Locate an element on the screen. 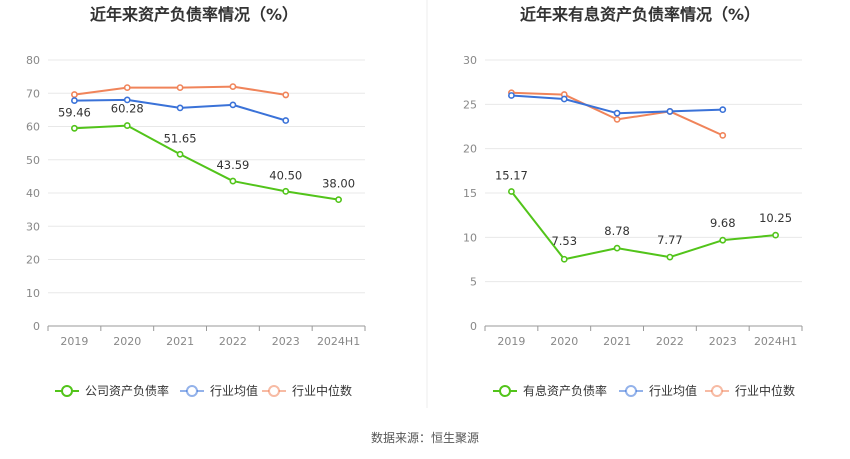 The height and width of the screenshot is (459, 850). y-tick-label: 5 is located at coordinates (473, 282).